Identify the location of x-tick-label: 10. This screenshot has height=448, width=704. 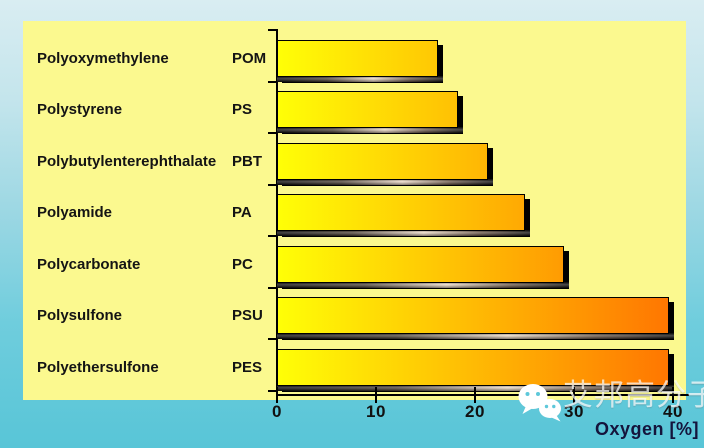
(376, 411).